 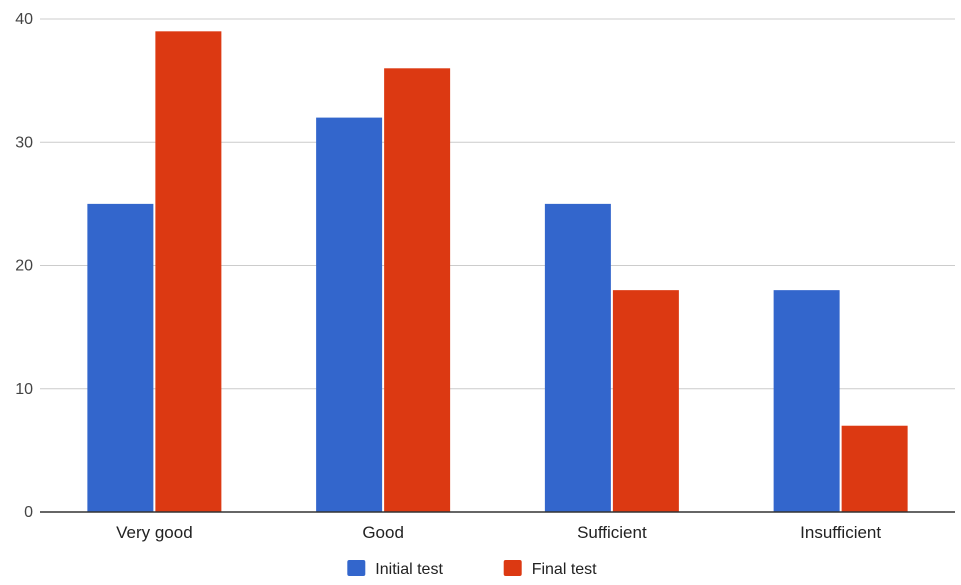 I want to click on legend-label: Initial test, so click(x=409, y=569).